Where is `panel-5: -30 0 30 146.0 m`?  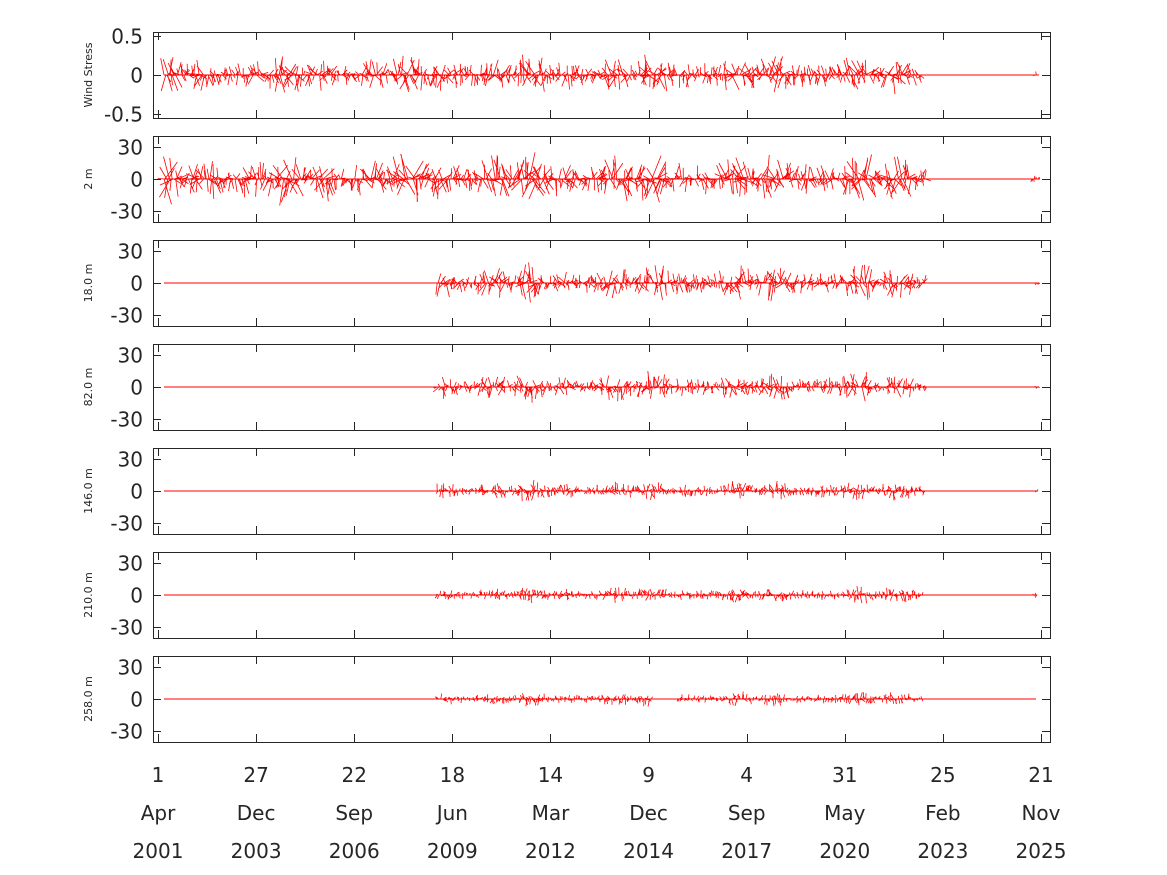
panel-5: -30 0 30 146.0 m is located at coordinates (566, 492).